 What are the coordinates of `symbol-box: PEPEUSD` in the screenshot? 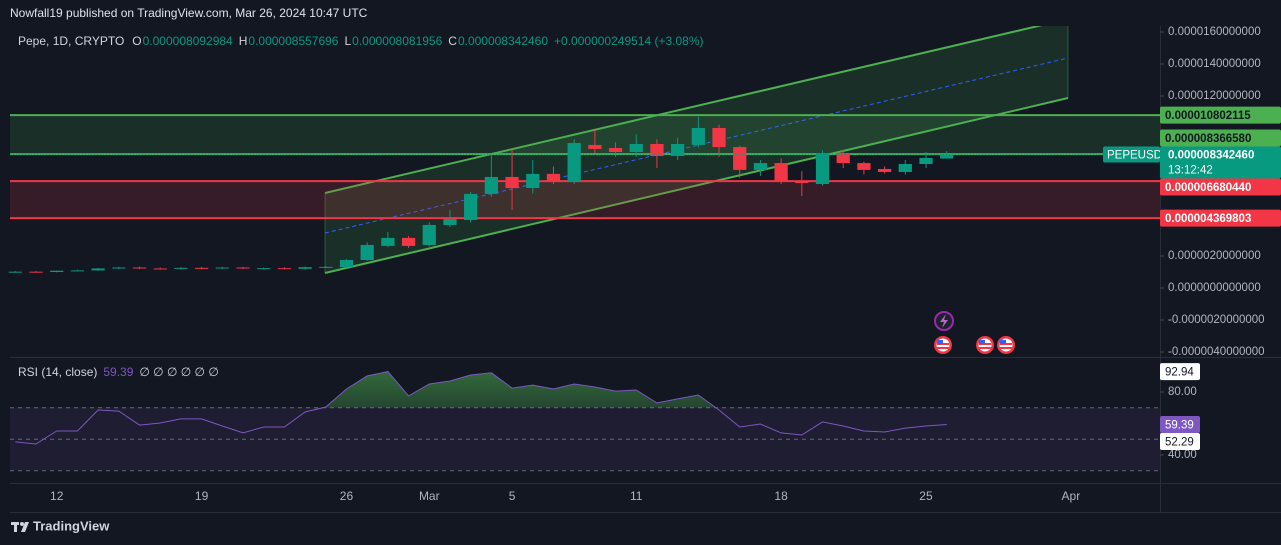 It's located at (1134, 156).